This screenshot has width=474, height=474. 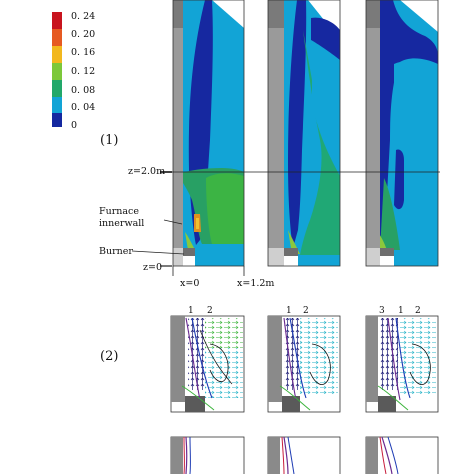 I want to click on z-zero-label: z=0, so click(x=153, y=267).